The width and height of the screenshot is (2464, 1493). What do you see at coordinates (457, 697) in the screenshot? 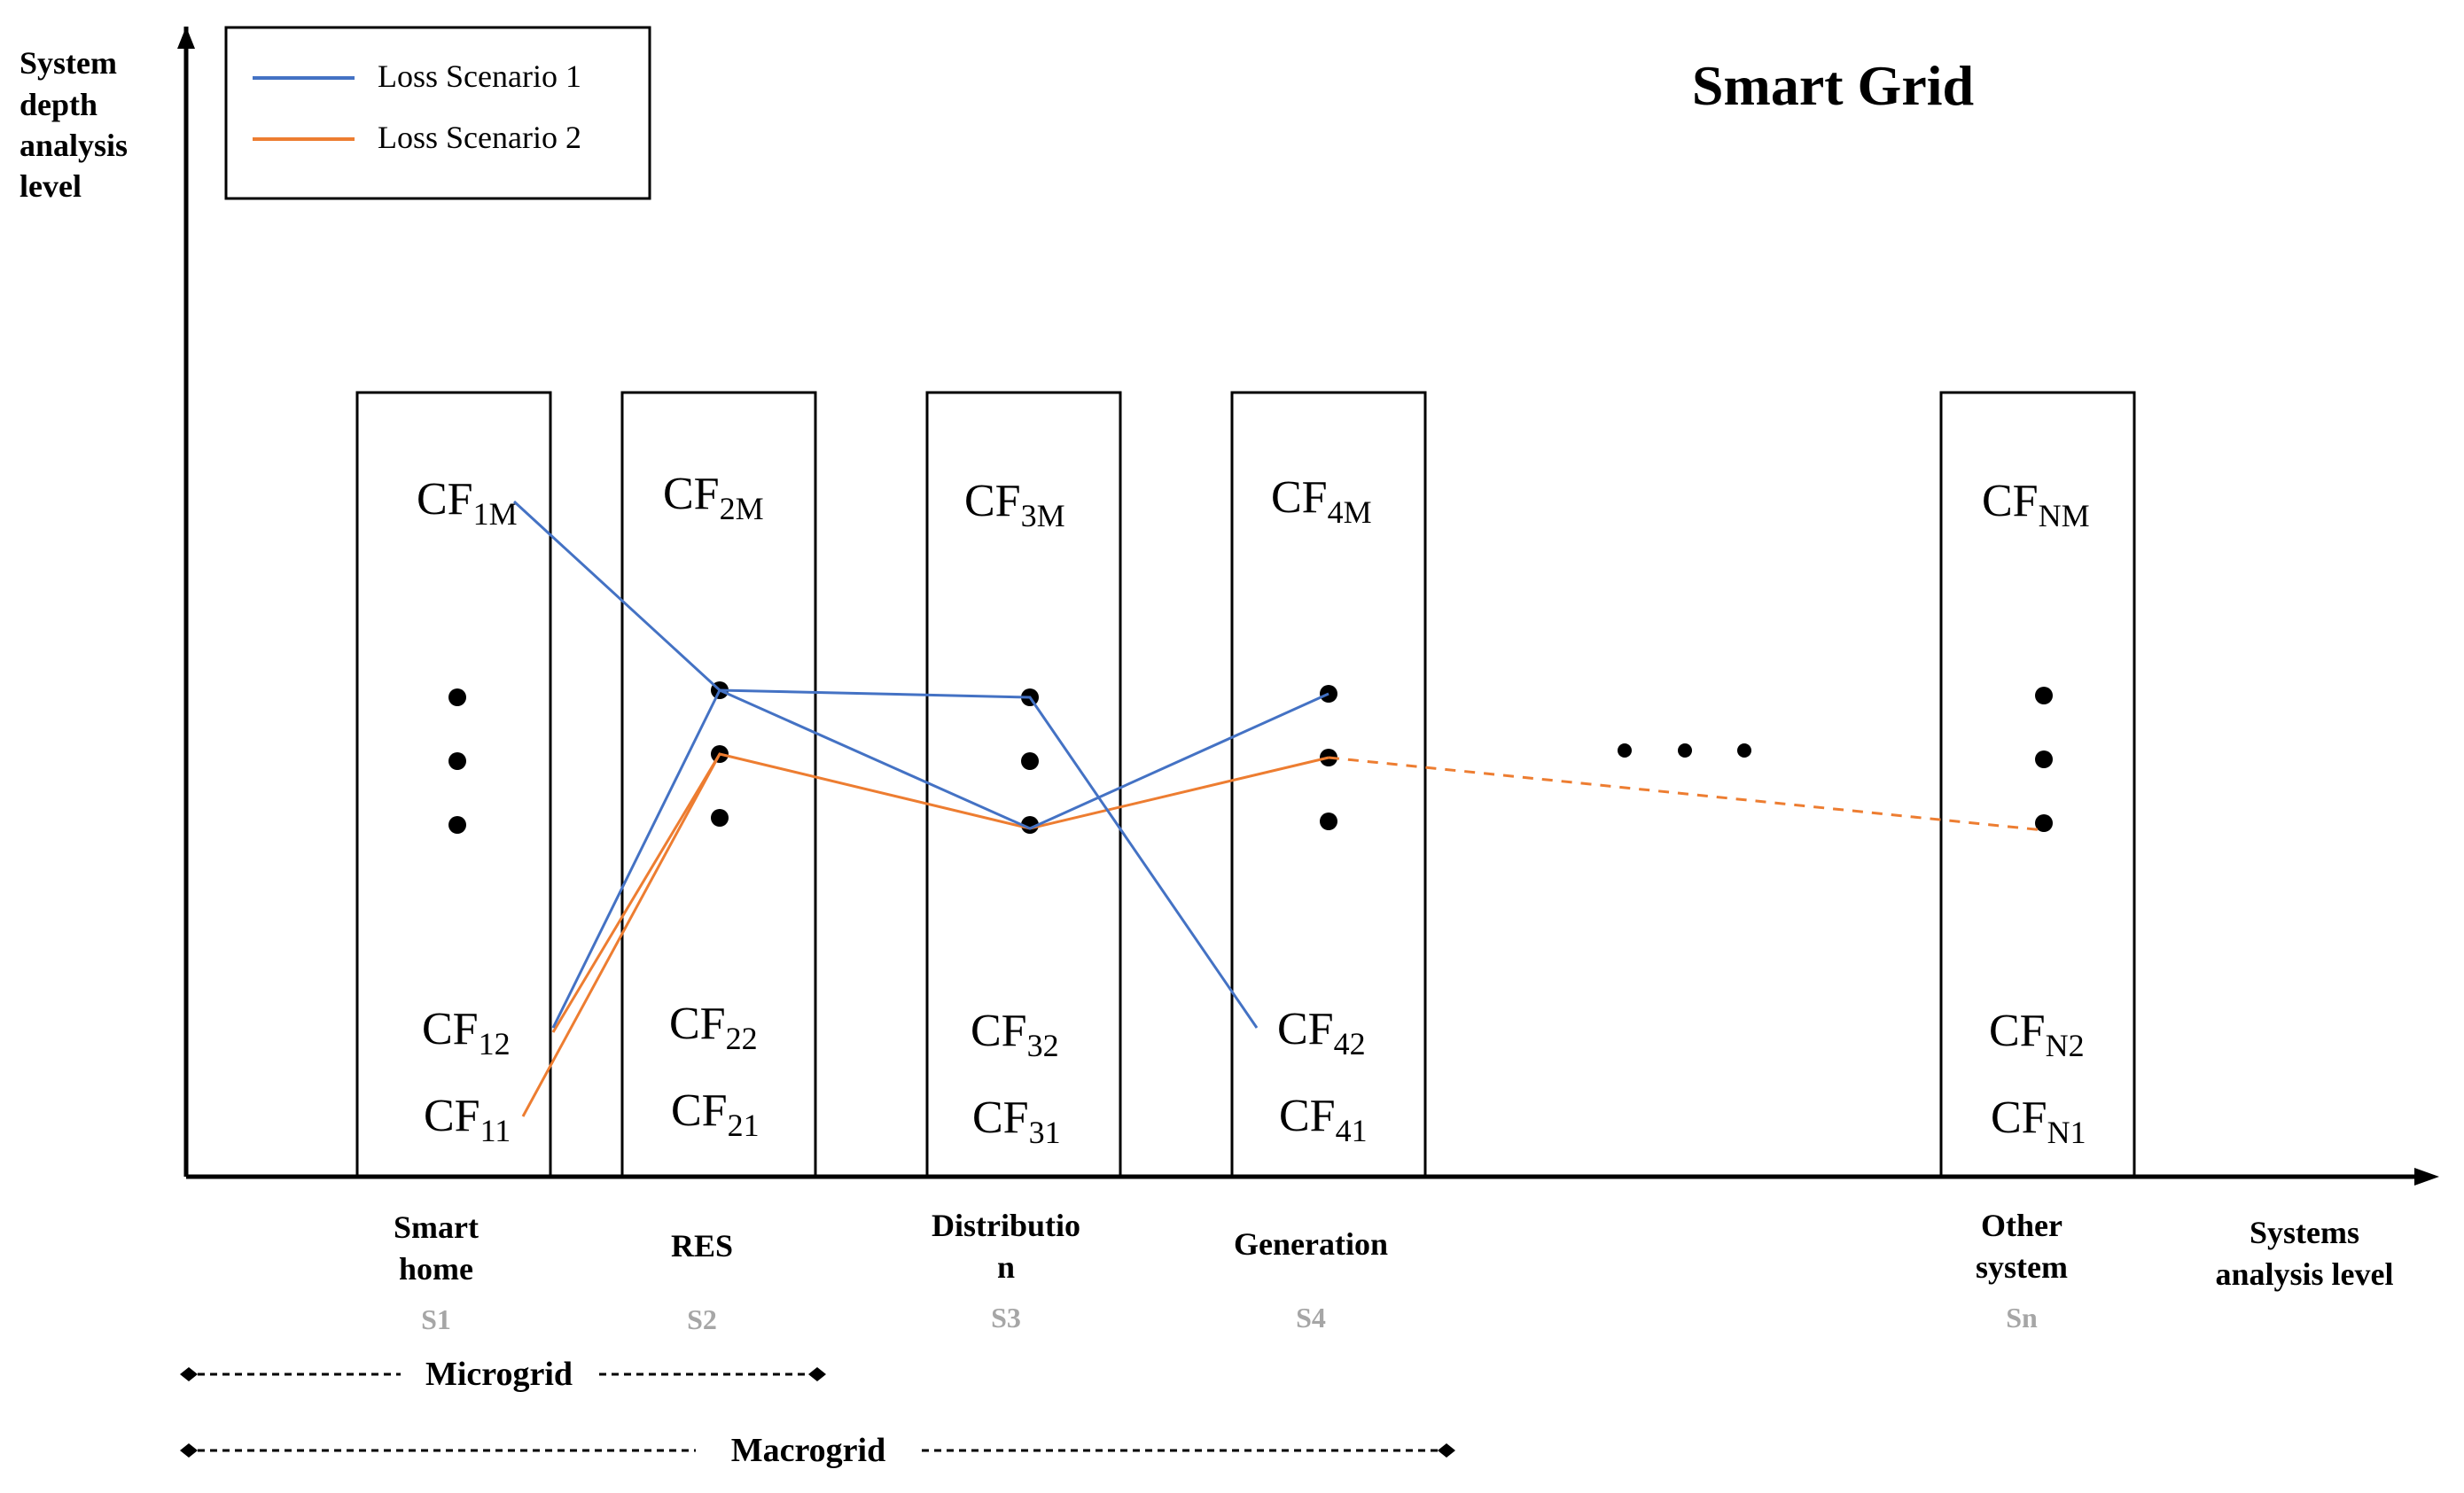
I see `dot-s1-a` at bounding box center [457, 697].